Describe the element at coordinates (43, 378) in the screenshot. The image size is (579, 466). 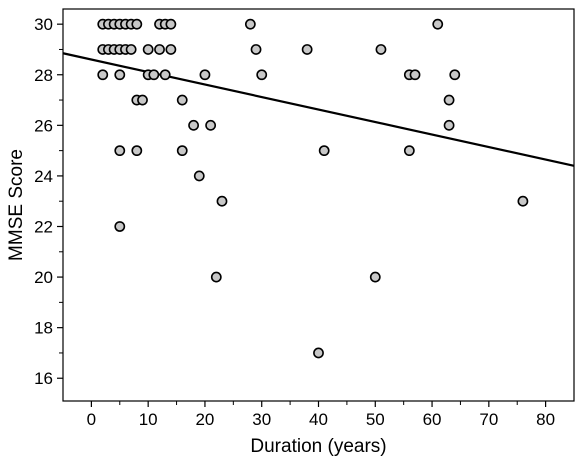
I see `y-tick-label: 16` at that location.